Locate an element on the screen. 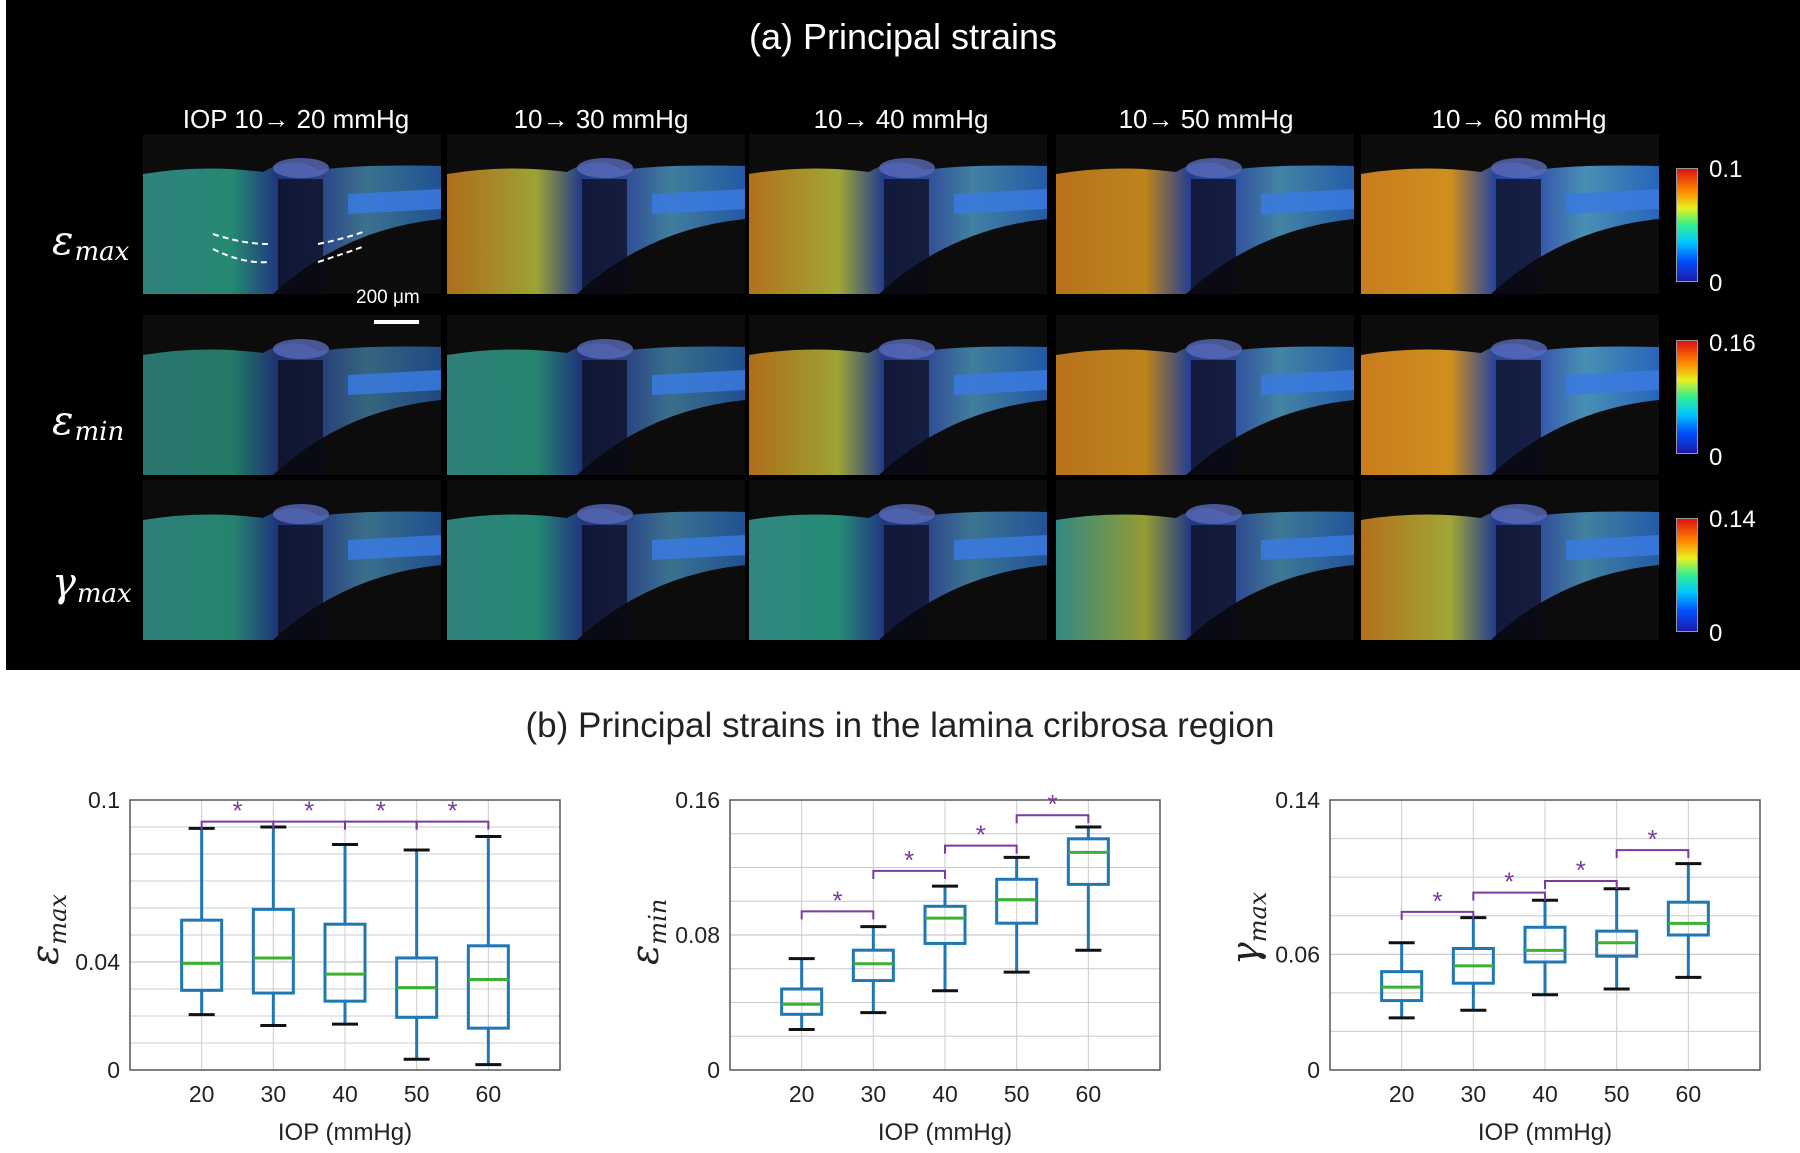  chart-gmax: 0 0.06 0.14 20 30 40 50 60 IOP (mmHg) γmax * * * * is located at coordinates (1492, 966).